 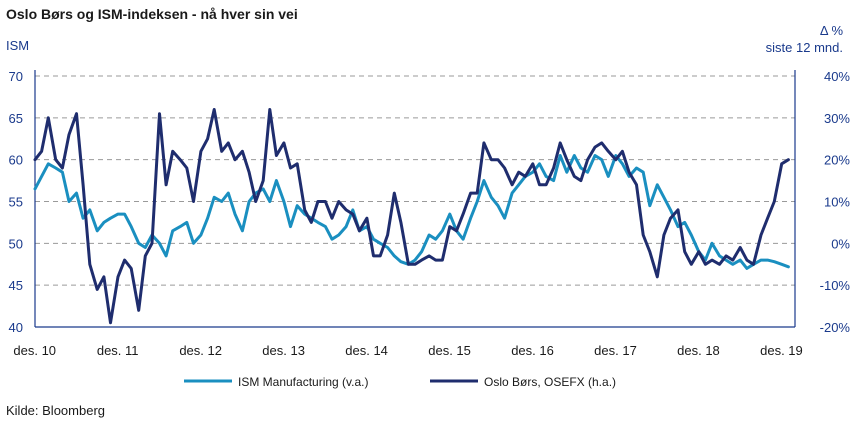 What do you see at coordinates (16, 118) in the screenshot?
I see `left-tick-label: 65` at bounding box center [16, 118].